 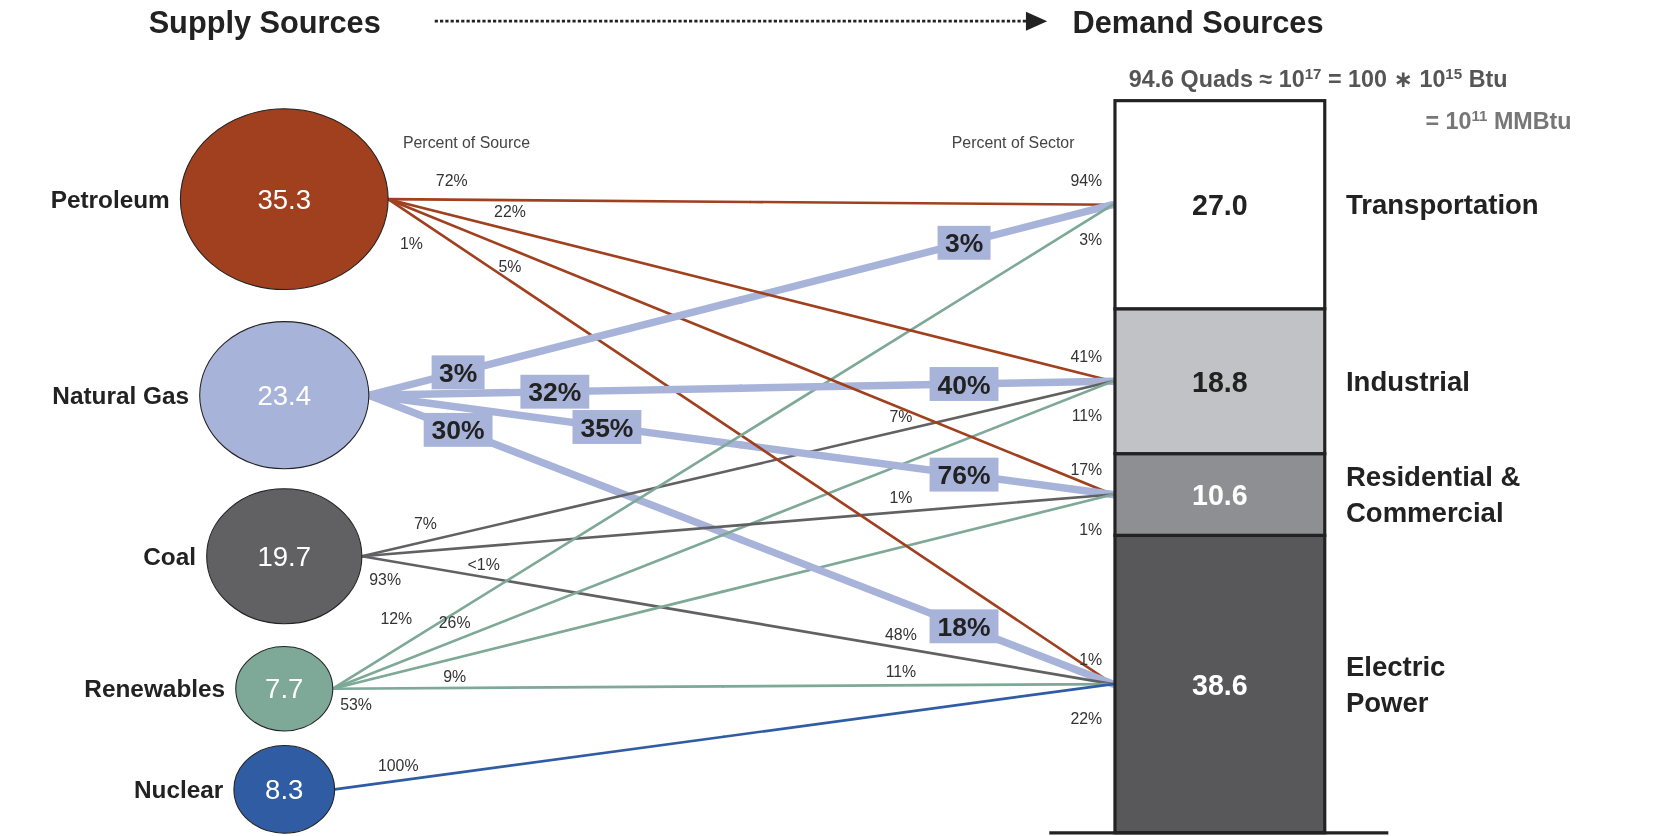 What do you see at coordinates (284, 199) in the screenshot?
I see `data-label: 35.3` at bounding box center [284, 199].